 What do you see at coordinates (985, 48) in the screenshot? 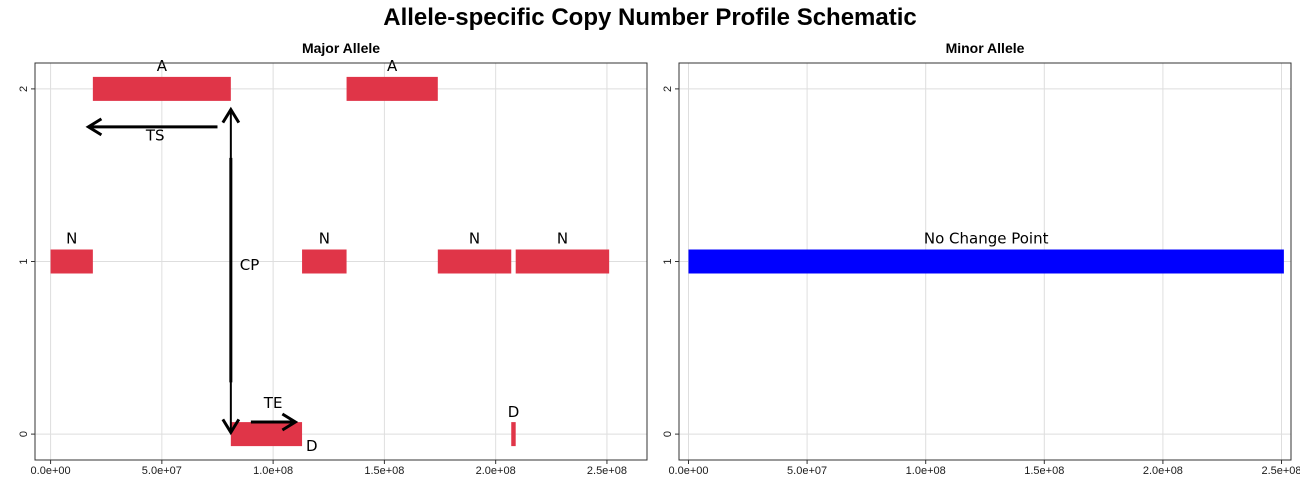
I see `minor-allele-panel-title: Minor Allele` at bounding box center [985, 48].